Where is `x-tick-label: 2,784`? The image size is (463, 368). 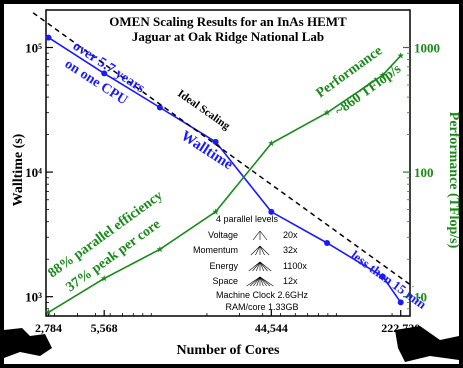 x-tick-label: 2,784 is located at coordinates (48, 328).